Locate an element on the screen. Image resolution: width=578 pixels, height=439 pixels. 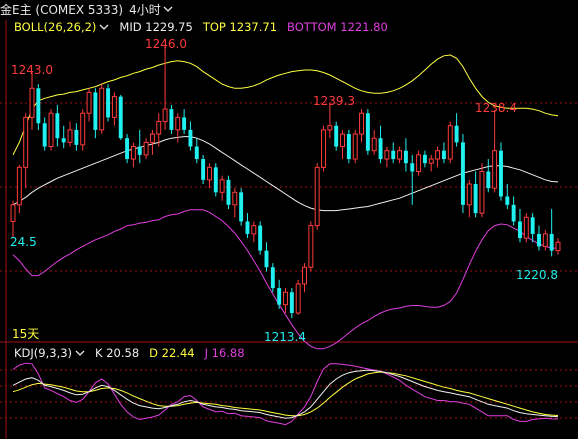
period-label: 4小时 is located at coordinates (145, 9).